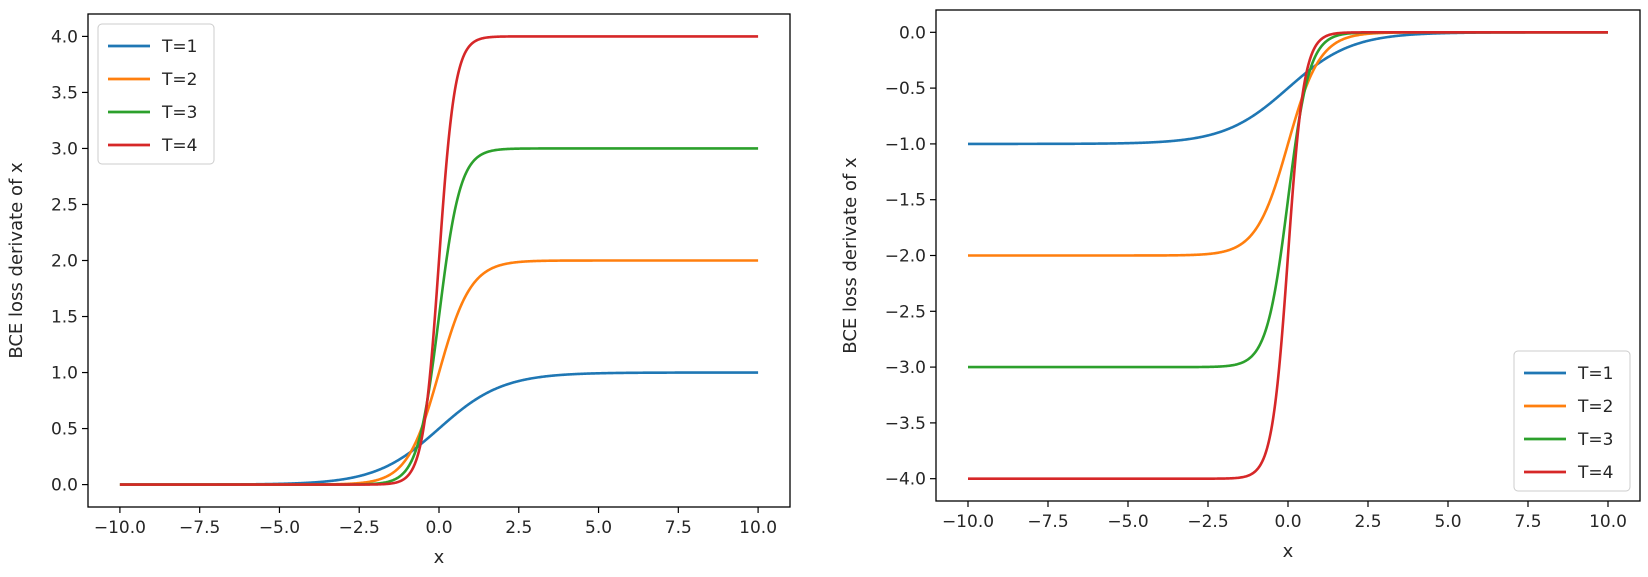  Describe the element at coordinates (64, 37) in the screenshot. I see `y-tick-label: 4.0` at that location.